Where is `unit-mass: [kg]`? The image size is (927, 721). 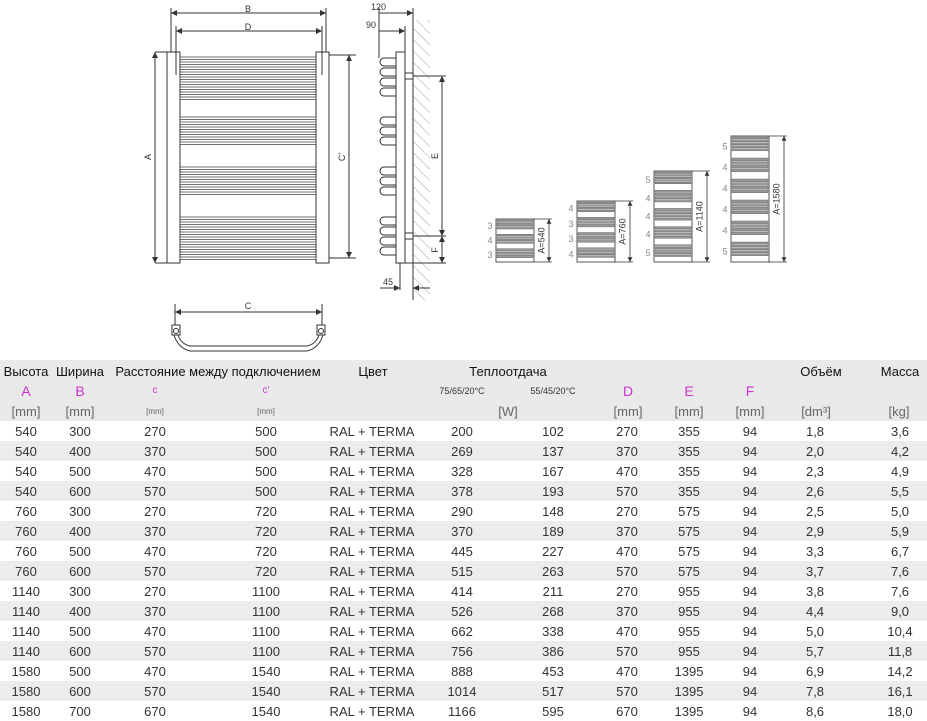 unit-mass: [kg] is located at coordinates (899, 411).